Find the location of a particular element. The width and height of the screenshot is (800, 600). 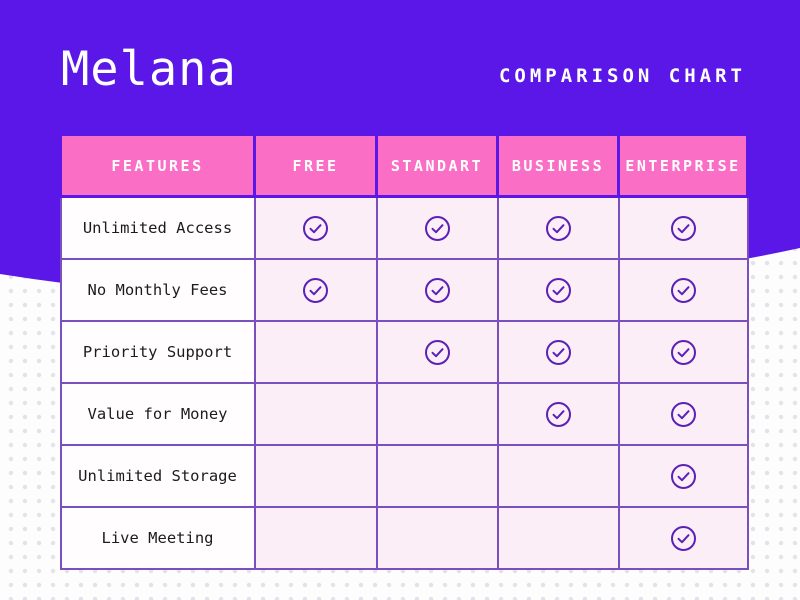

table-row: Value for Money is located at coordinates (404, 414).